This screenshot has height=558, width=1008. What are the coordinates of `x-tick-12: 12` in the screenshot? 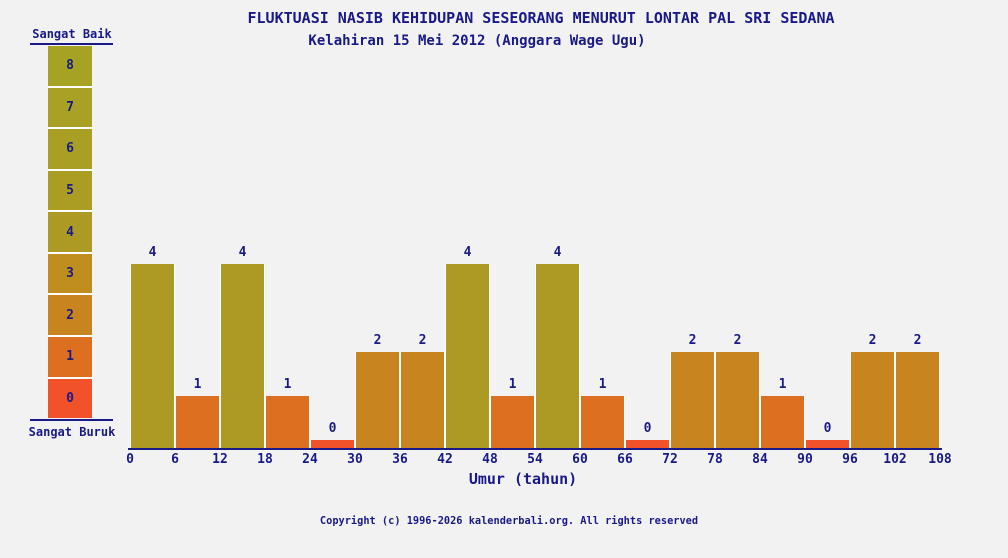 It's located at (220, 459).